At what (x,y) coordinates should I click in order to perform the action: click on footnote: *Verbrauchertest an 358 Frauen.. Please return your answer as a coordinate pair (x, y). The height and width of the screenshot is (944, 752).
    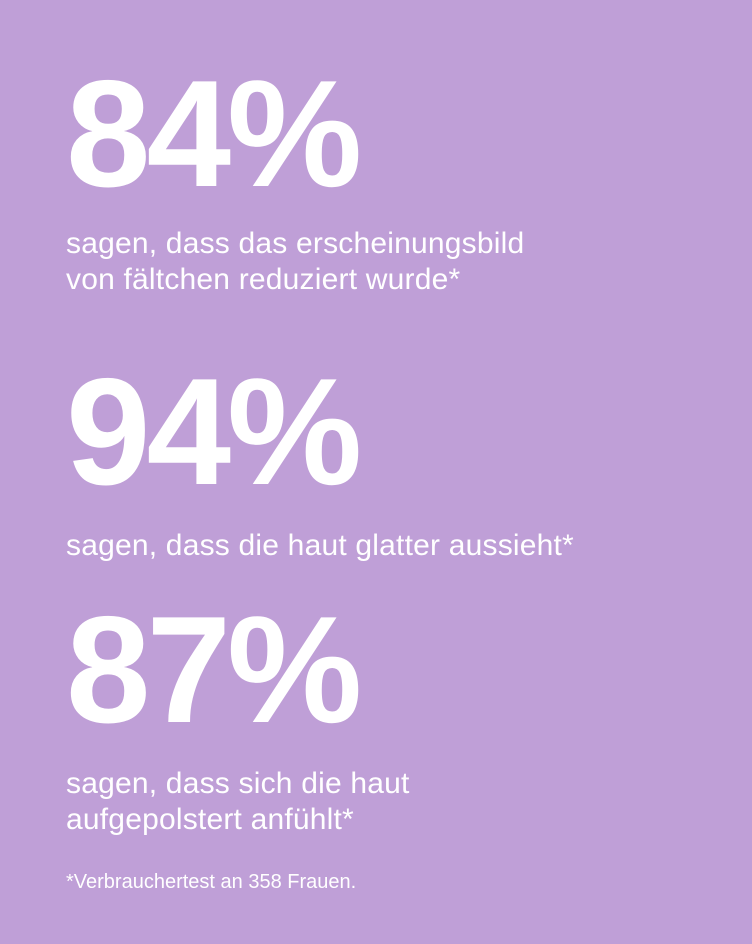
    Looking at the image, I should click on (211, 882).